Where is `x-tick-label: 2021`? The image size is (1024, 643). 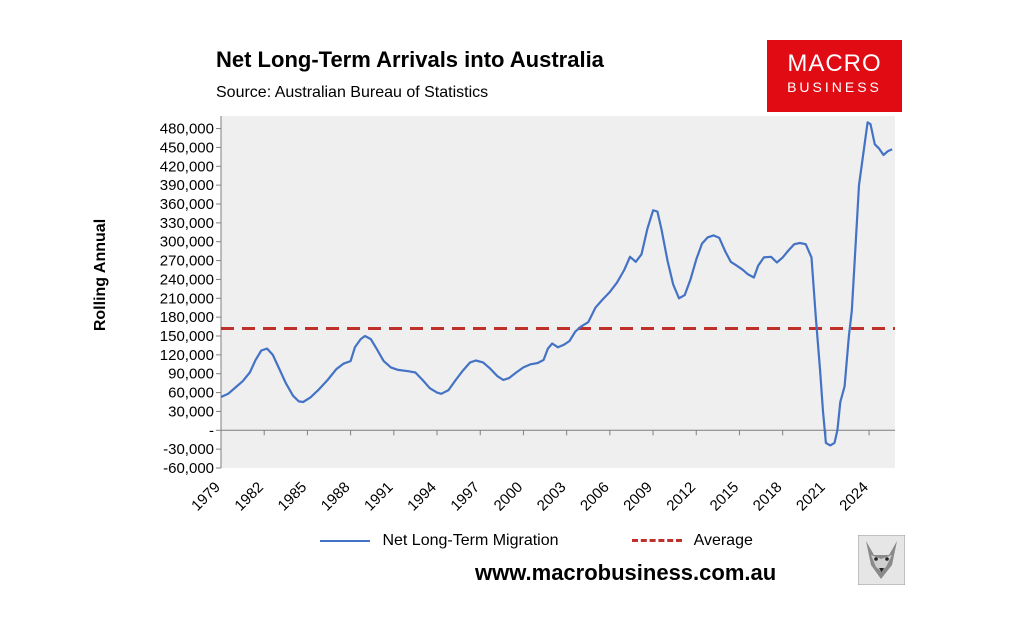 x-tick-label: 2021 is located at coordinates (811, 497).